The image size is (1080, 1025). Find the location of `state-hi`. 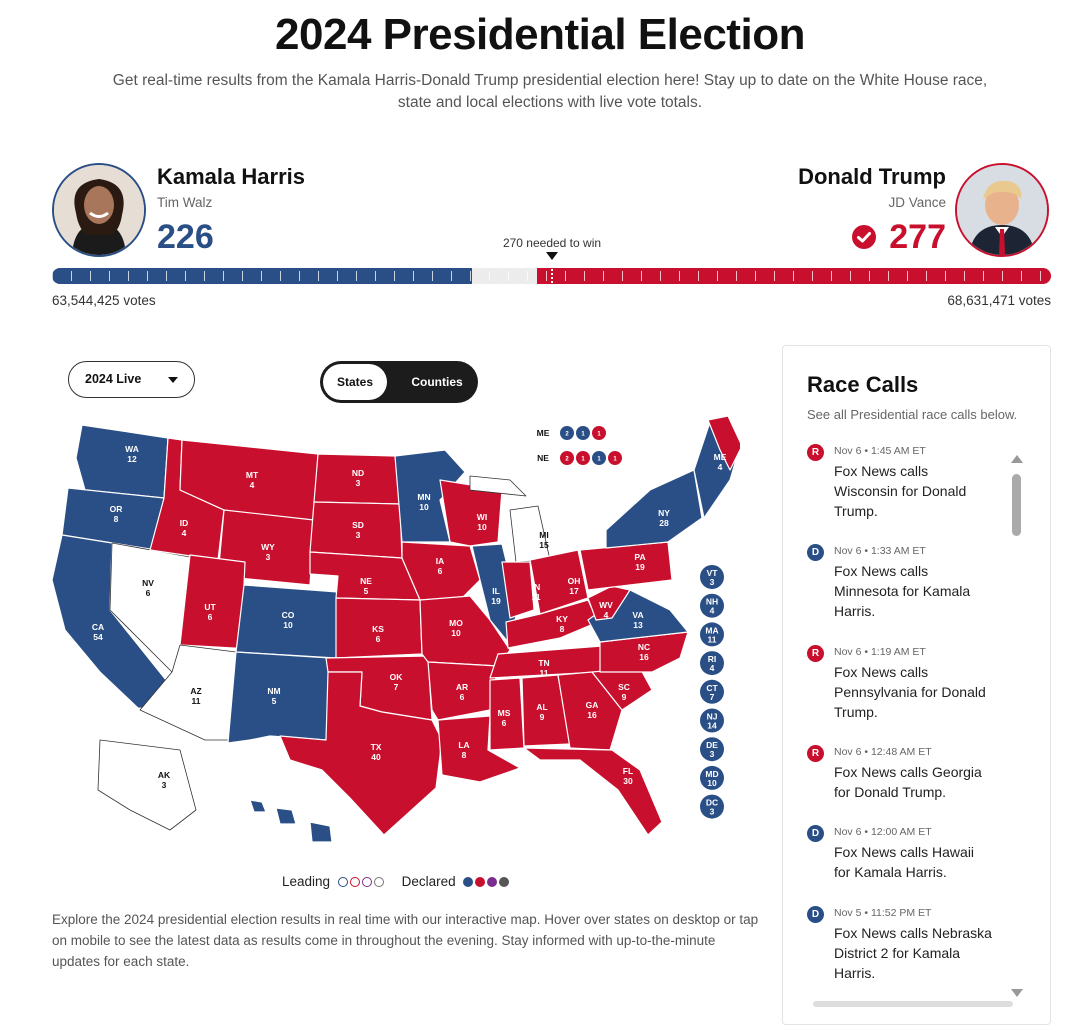

state-hi is located at coordinates (291, 821).